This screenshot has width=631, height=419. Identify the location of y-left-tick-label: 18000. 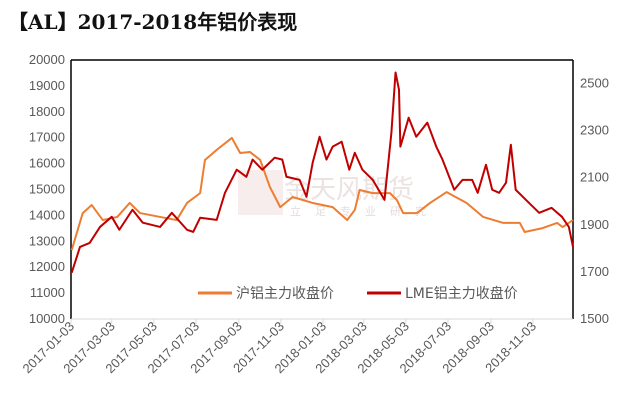
(47, 111).